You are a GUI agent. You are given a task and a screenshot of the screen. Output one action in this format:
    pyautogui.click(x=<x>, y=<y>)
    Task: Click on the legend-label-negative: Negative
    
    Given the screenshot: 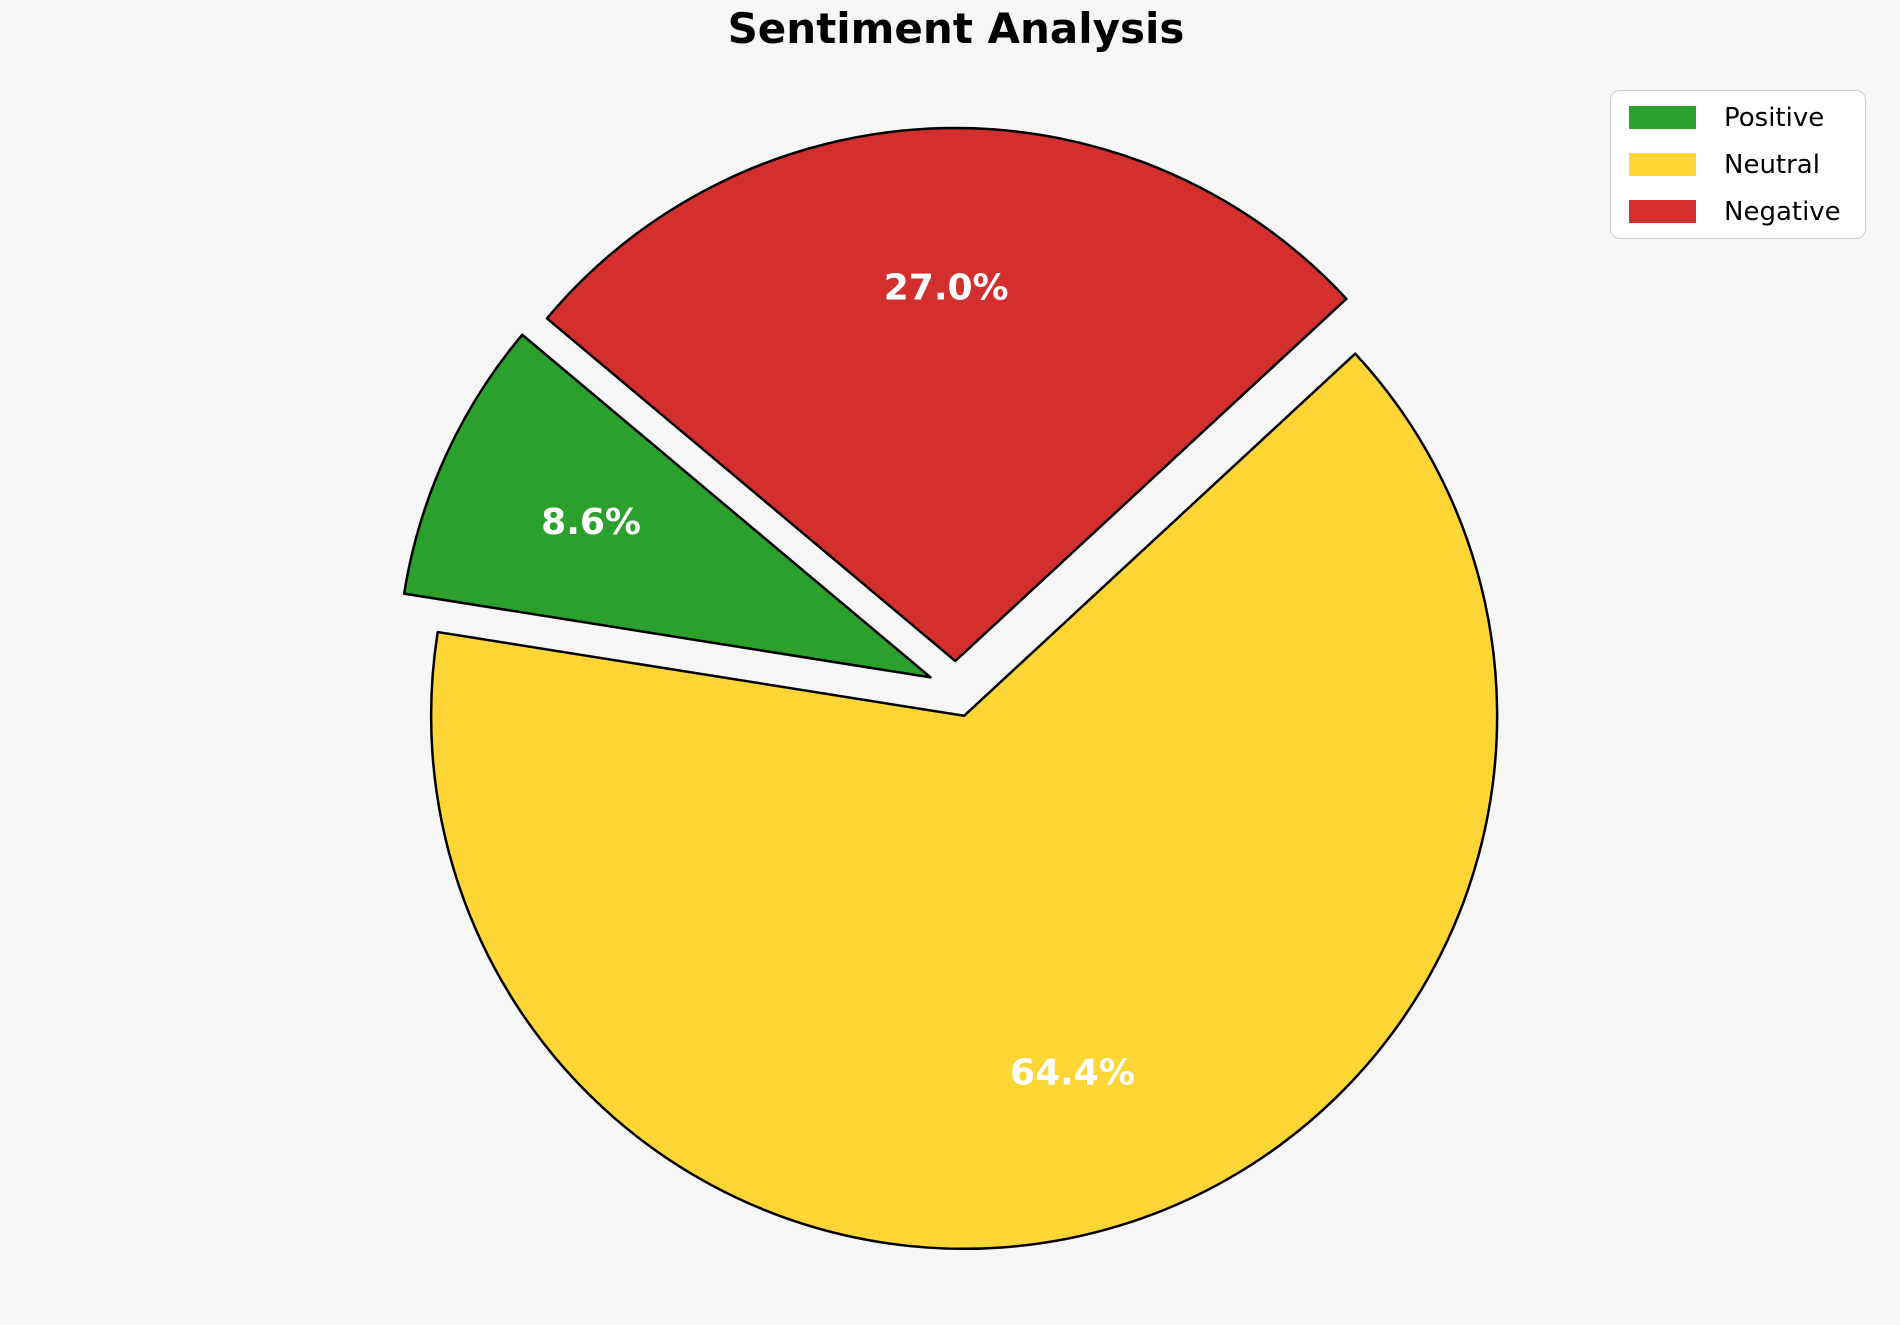 What is the action you would take?
    pyautogui.click(x=1782, y=211)
    